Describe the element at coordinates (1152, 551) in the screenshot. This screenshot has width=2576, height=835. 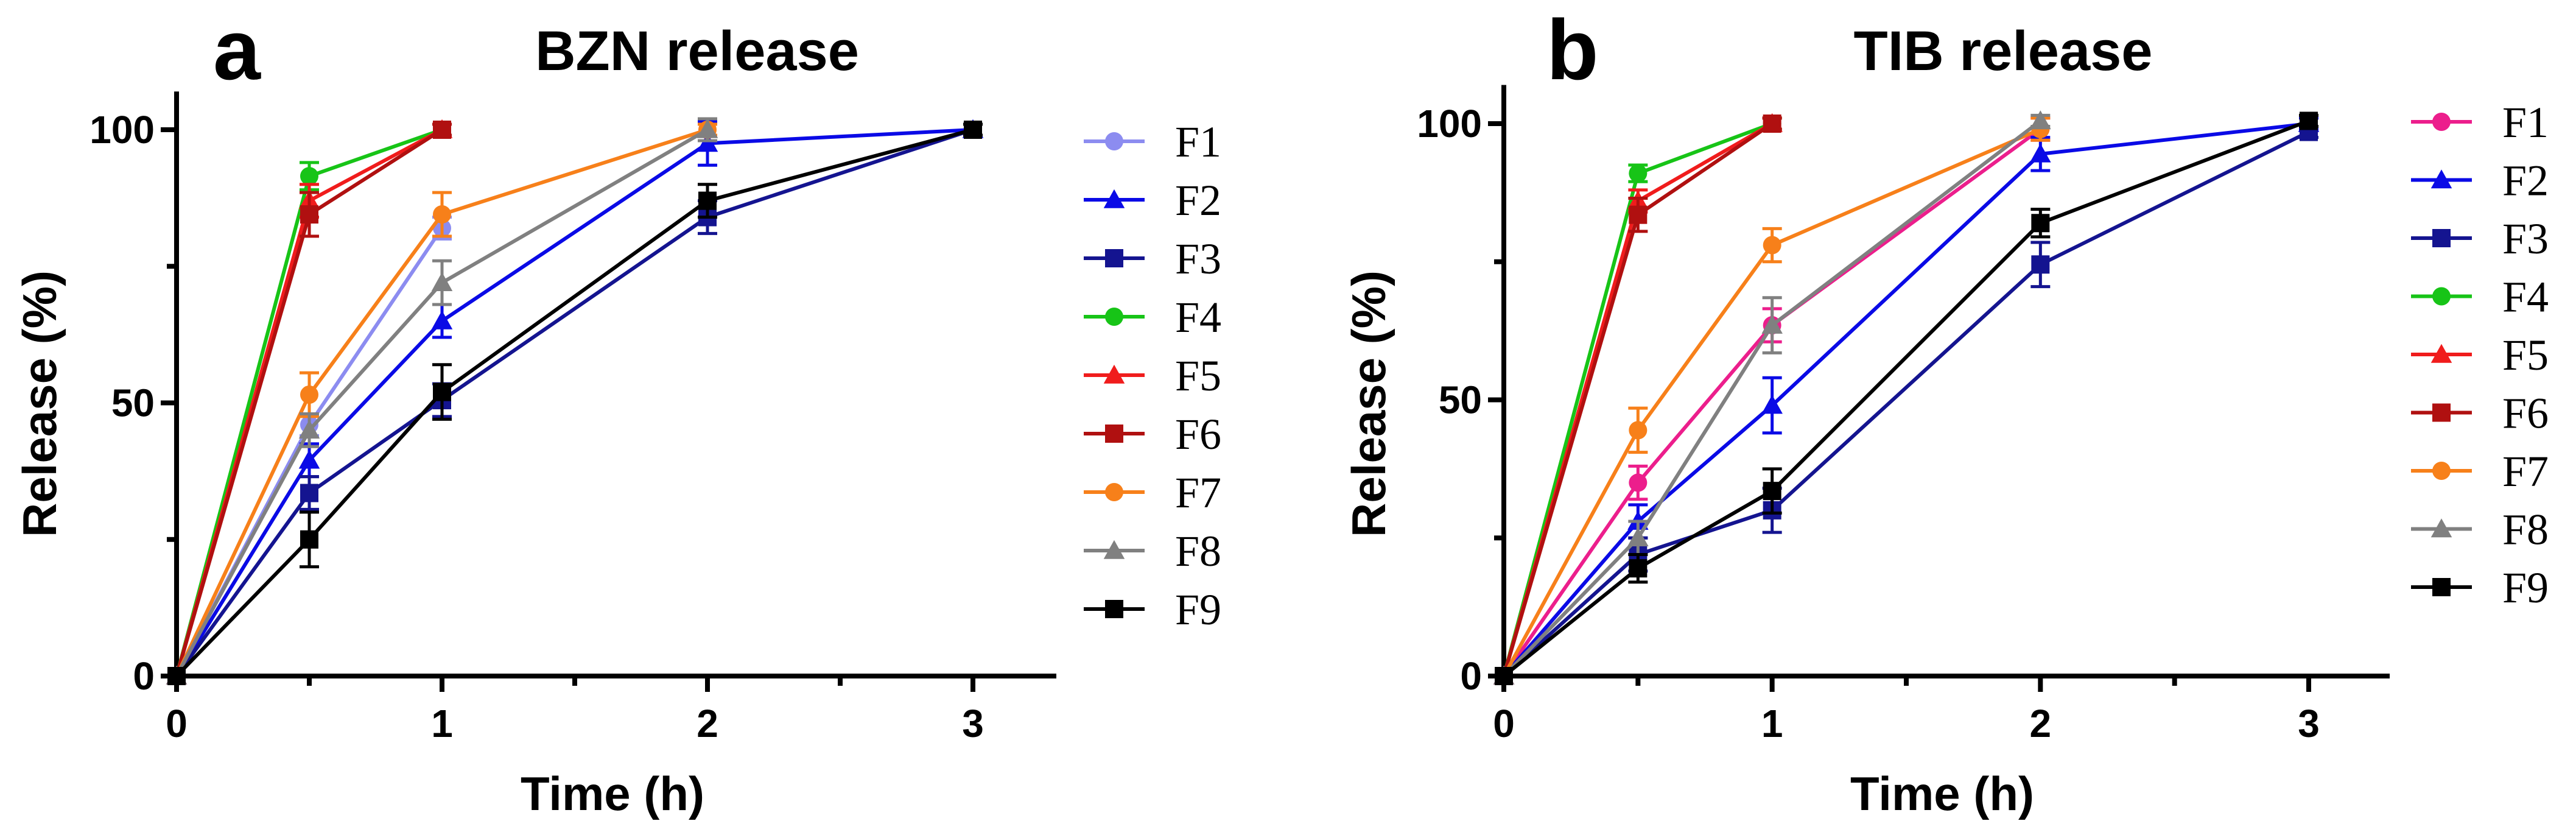
I see `legend-item-f8: F8` at that location.